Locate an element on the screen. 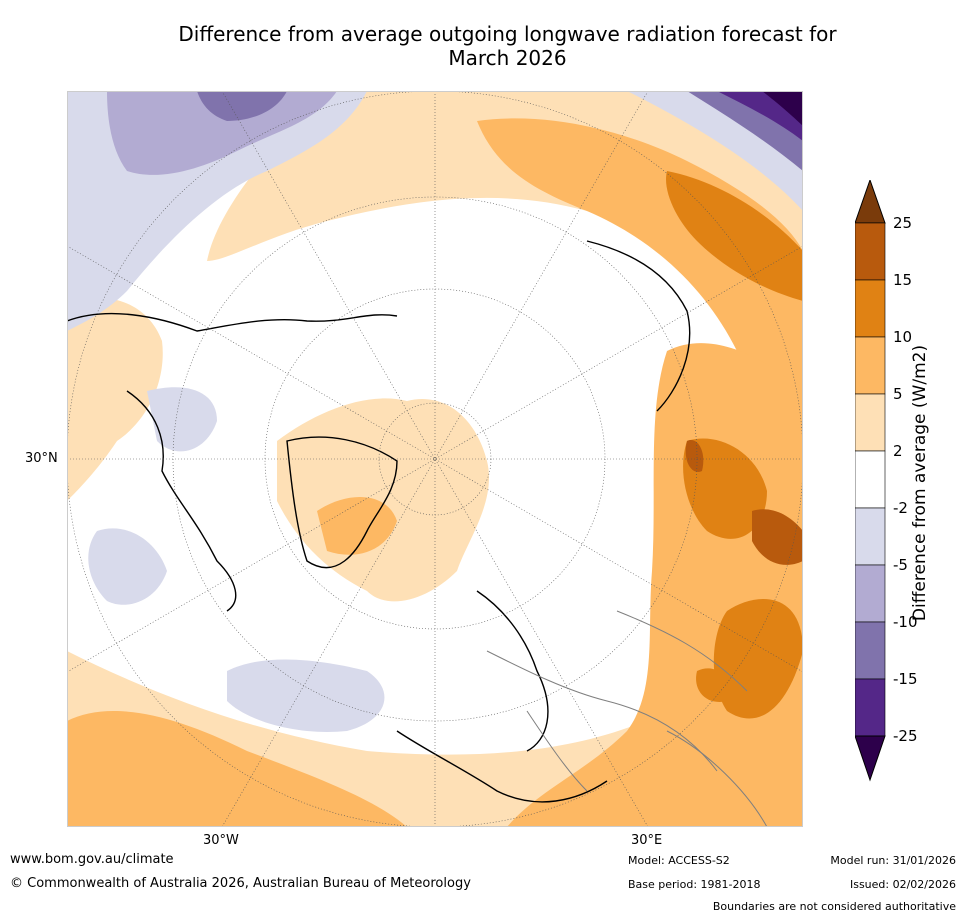  lon-label-30e: 30°E is located at coordinates (647, 840).